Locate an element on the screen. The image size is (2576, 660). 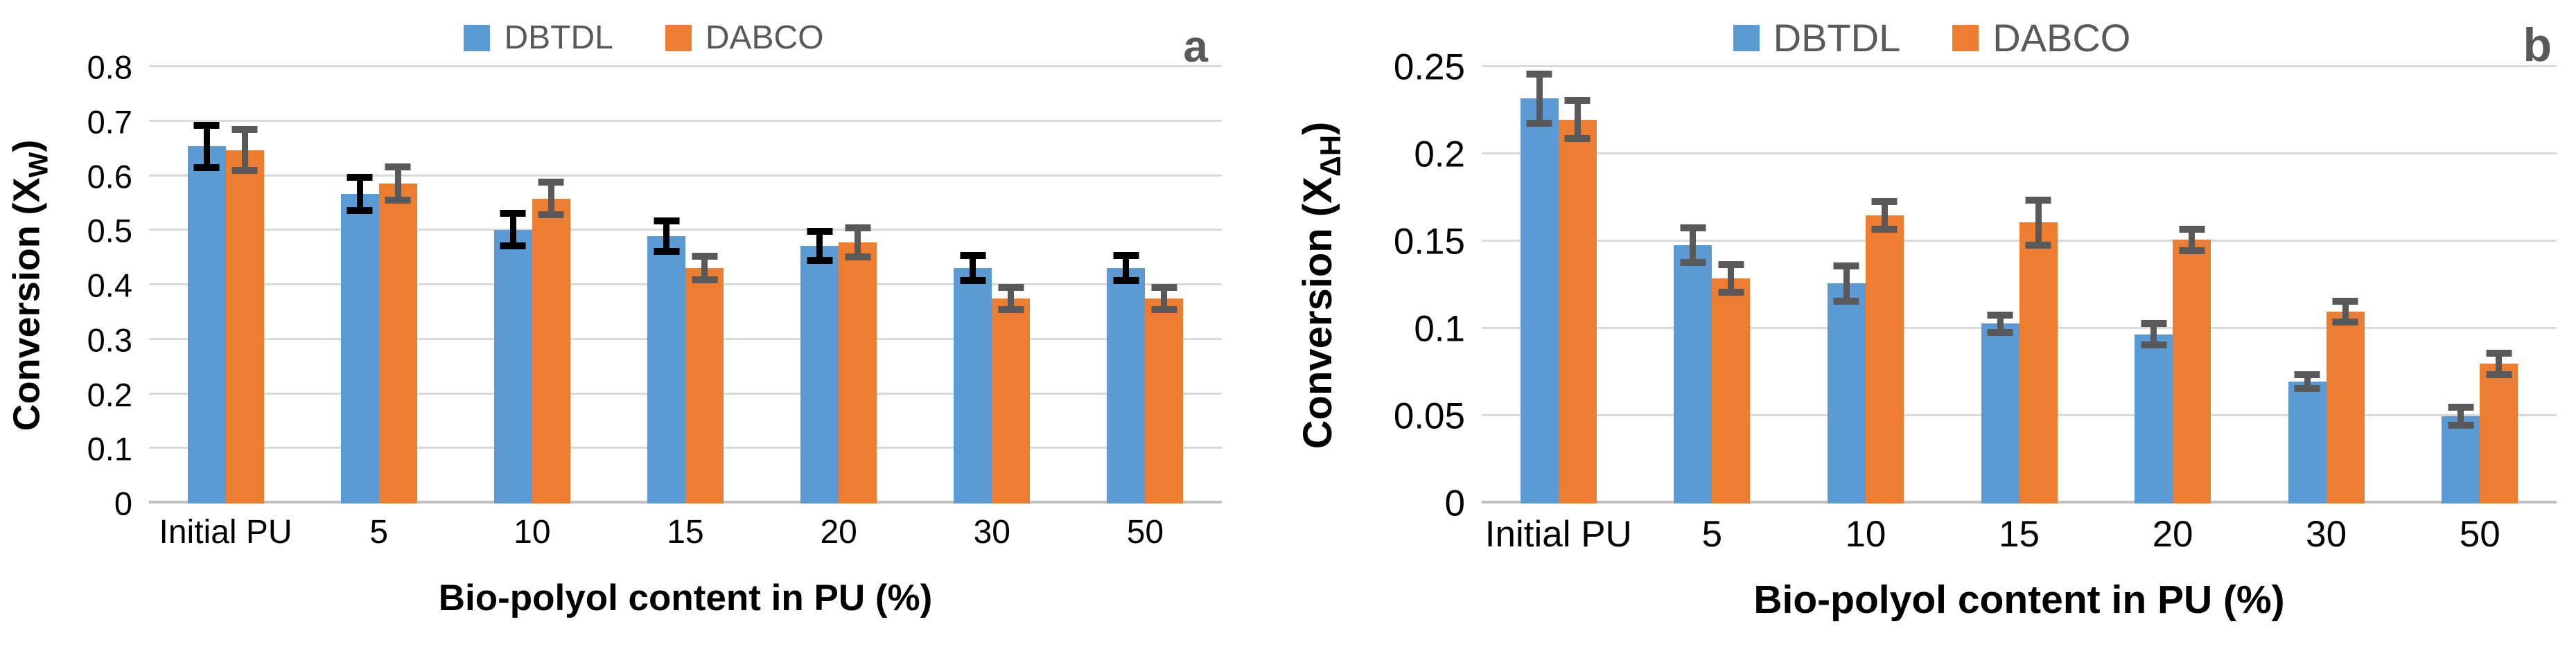
y-tick-label: 0.2 is located at coordinates (1439, 154).